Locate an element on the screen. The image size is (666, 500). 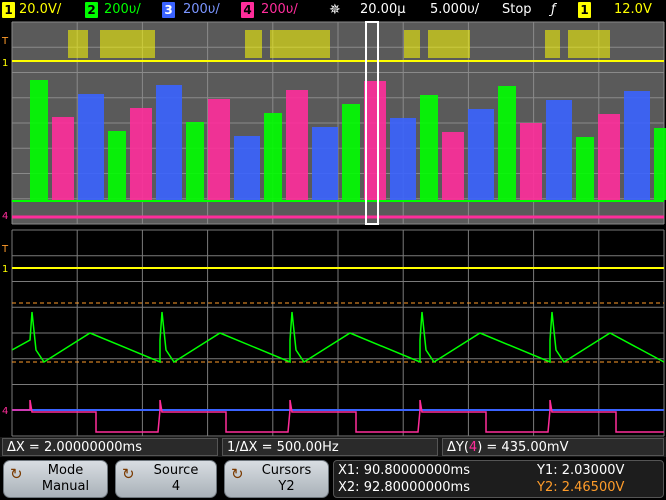
ch3-scale: 200υ/ is located at coordinates (201, 9).